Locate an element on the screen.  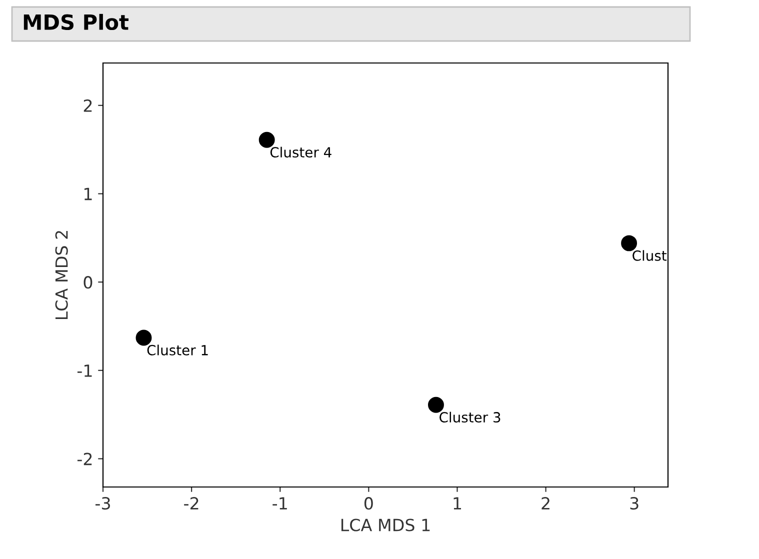
x-axis-title: LCA MDS 1 is located at coordinates (385, 525).